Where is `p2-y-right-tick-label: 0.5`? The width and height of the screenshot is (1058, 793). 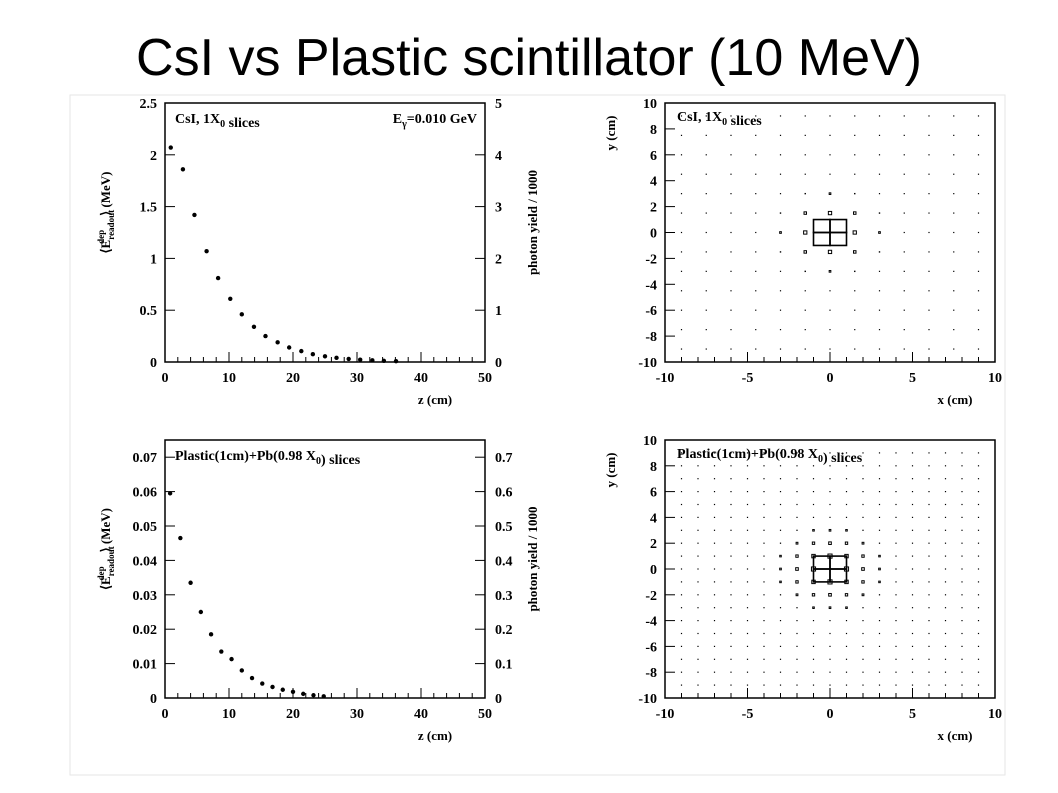
p2-y-right-tick-label: 0.5 is located at coordinates (504, 527).